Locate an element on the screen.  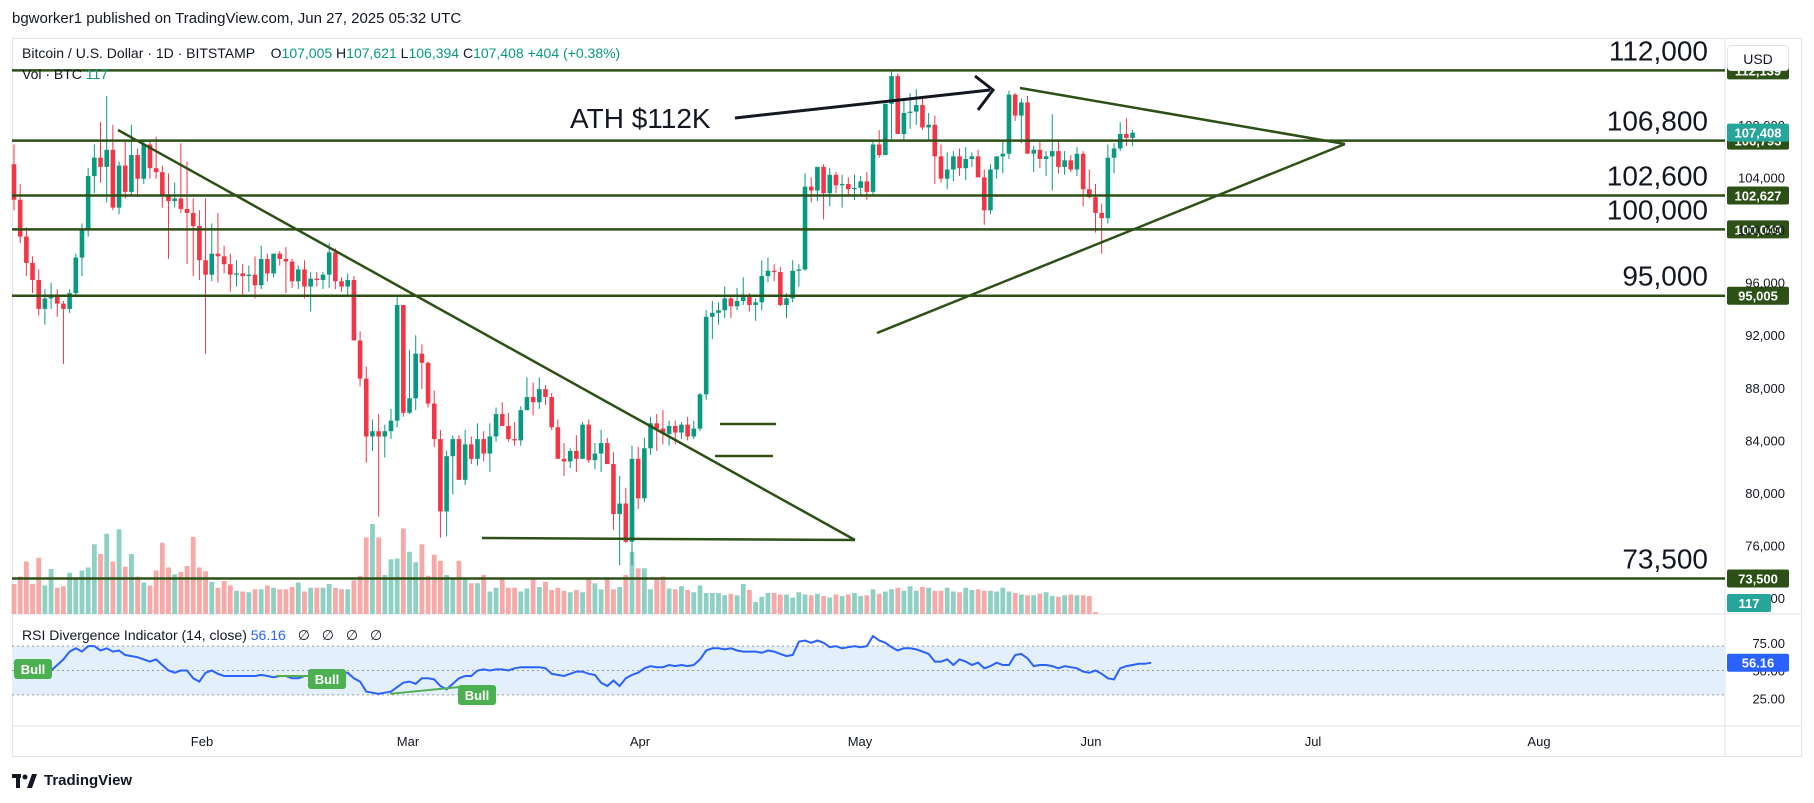
footer-brand: TradingView is located at coordinates (72, 780).